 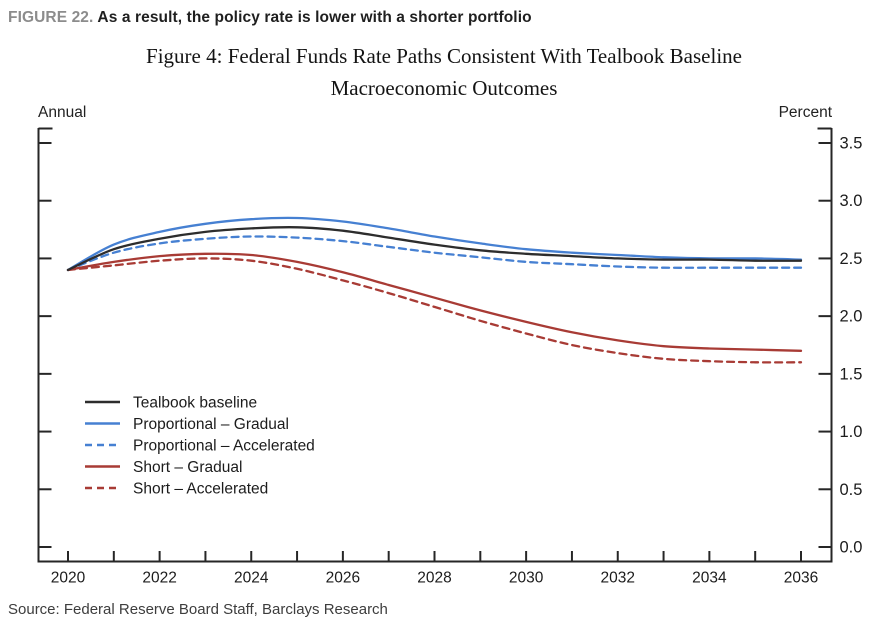 I want to click on legend-label-tealbook-baseline: Tealbook baseline, so click(x=195, y=403).